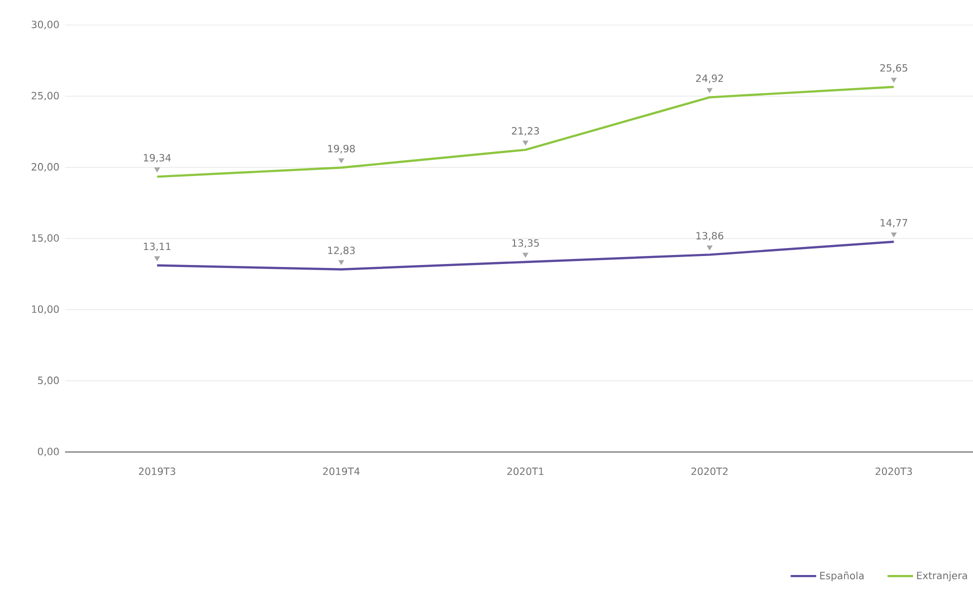 The height and width of the screenshot is (592, 973). Describe the element at coordinates (45, 309) in the screenshot. I see `y-tick-label: 10,00` at that location.